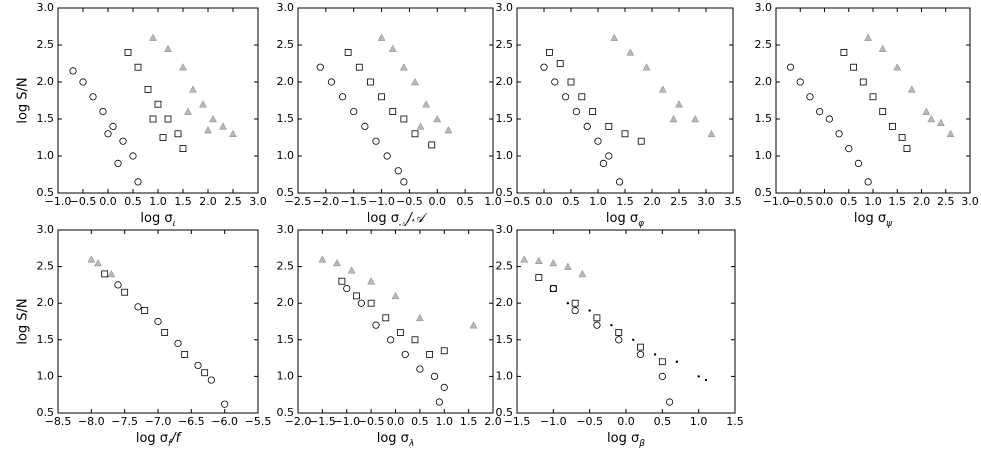 Image resolution: width=981 pixels, height=460 pixels. What do you see at coordinates (58, 421) in the screenshot?
I see `x-tick-label: −8.5` at bounding box center [58, 421].